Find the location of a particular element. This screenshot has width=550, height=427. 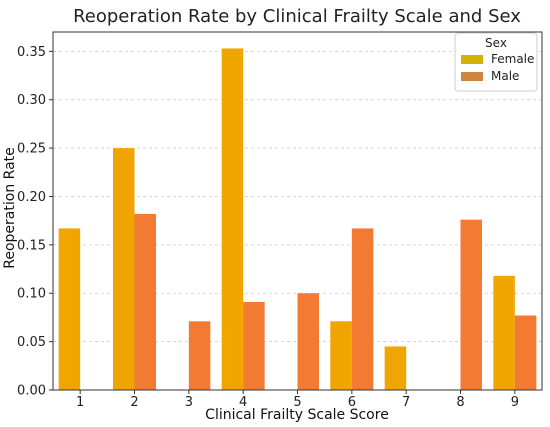

x-axis-title: Clinical Frailty Scale Score is located at coordinates (297, 415).